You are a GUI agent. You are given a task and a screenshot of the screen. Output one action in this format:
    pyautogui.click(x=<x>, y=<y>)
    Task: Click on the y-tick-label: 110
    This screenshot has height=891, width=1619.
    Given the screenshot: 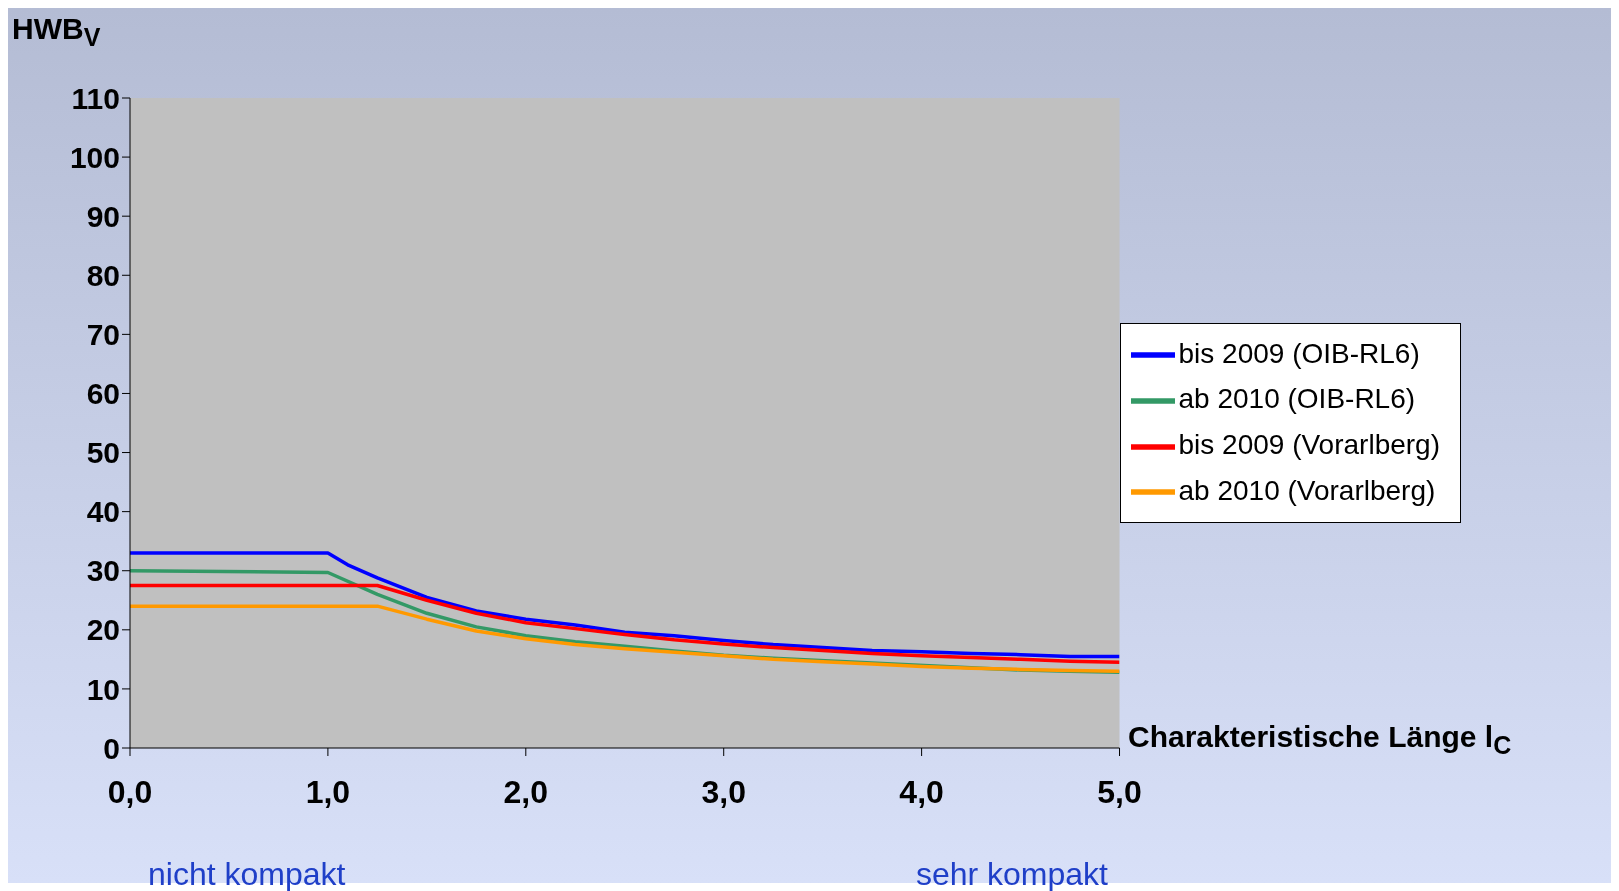 What is the action you would take?
    pyautogui.click(x=95, y=98)
    